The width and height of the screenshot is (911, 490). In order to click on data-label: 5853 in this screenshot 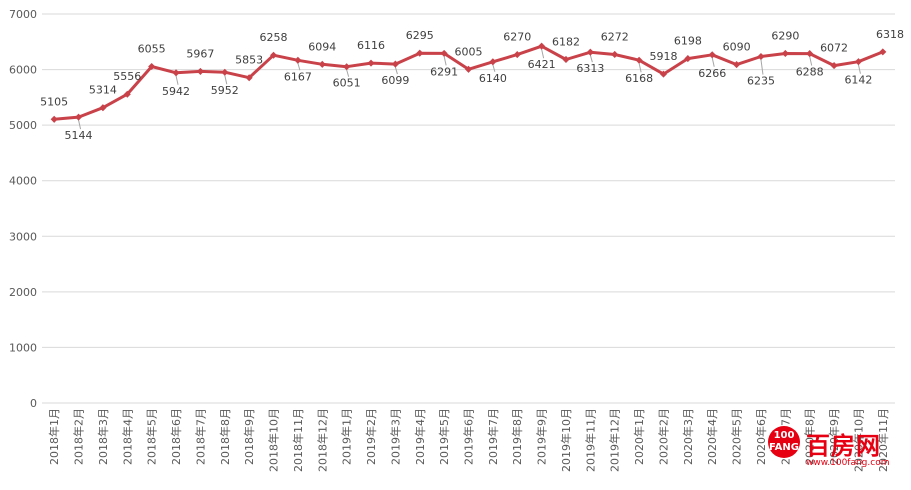, I will do `click(249, 60)`.